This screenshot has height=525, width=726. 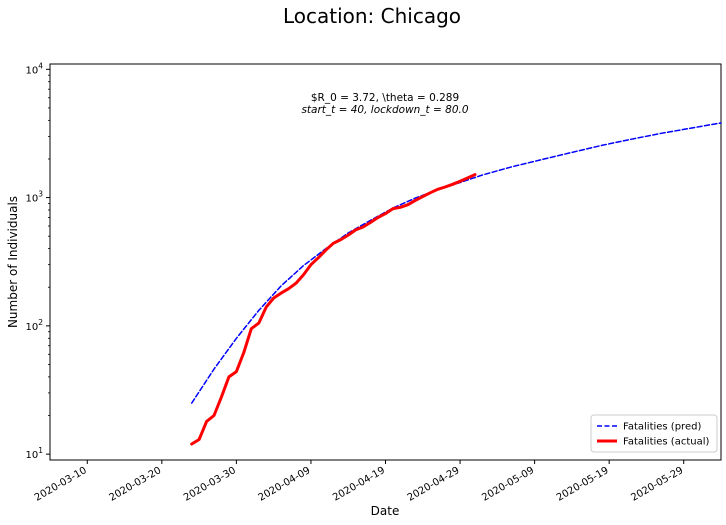 I want to click on y-tick-exponent: 1, so click(x=40, y=450).